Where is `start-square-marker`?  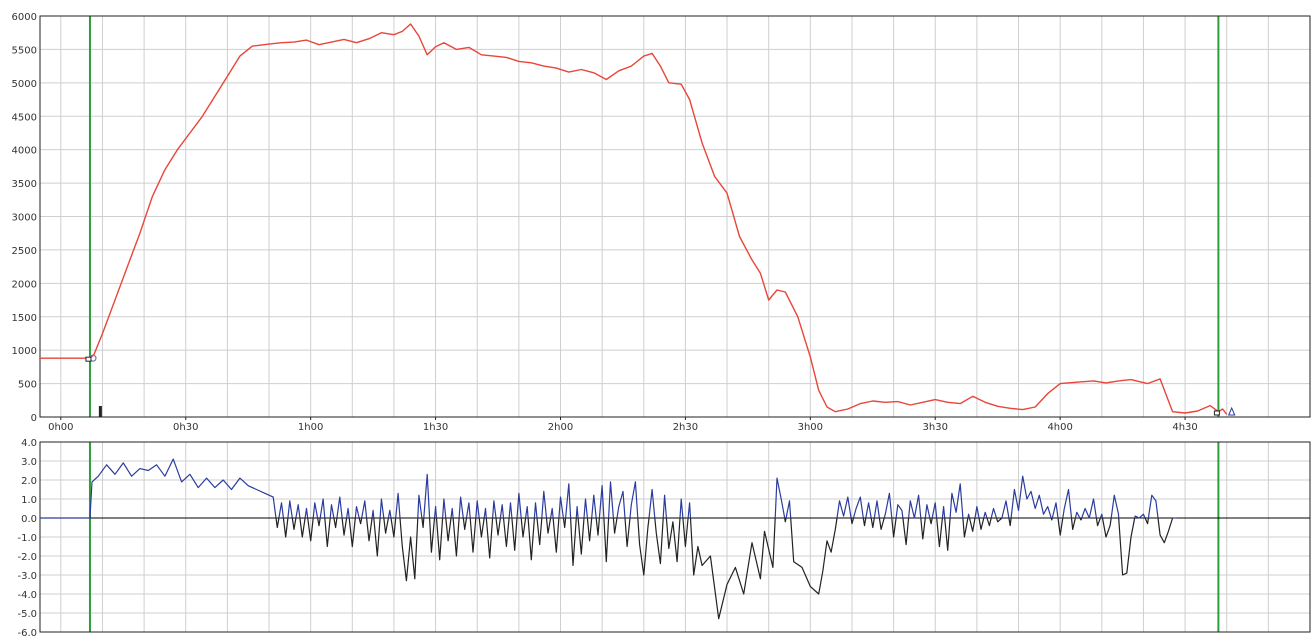 start-square-marker is located at coordinates (88, 359).